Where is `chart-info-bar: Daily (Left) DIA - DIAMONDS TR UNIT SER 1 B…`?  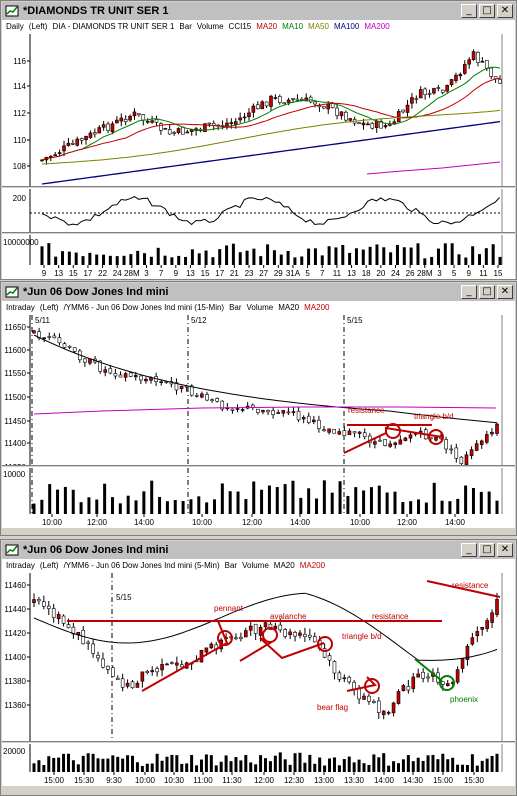 chart-info-bar: Daily (Left) DIA - DIAMONDS TR UNIT SER 1 B… is located at coordinates (258, 27).